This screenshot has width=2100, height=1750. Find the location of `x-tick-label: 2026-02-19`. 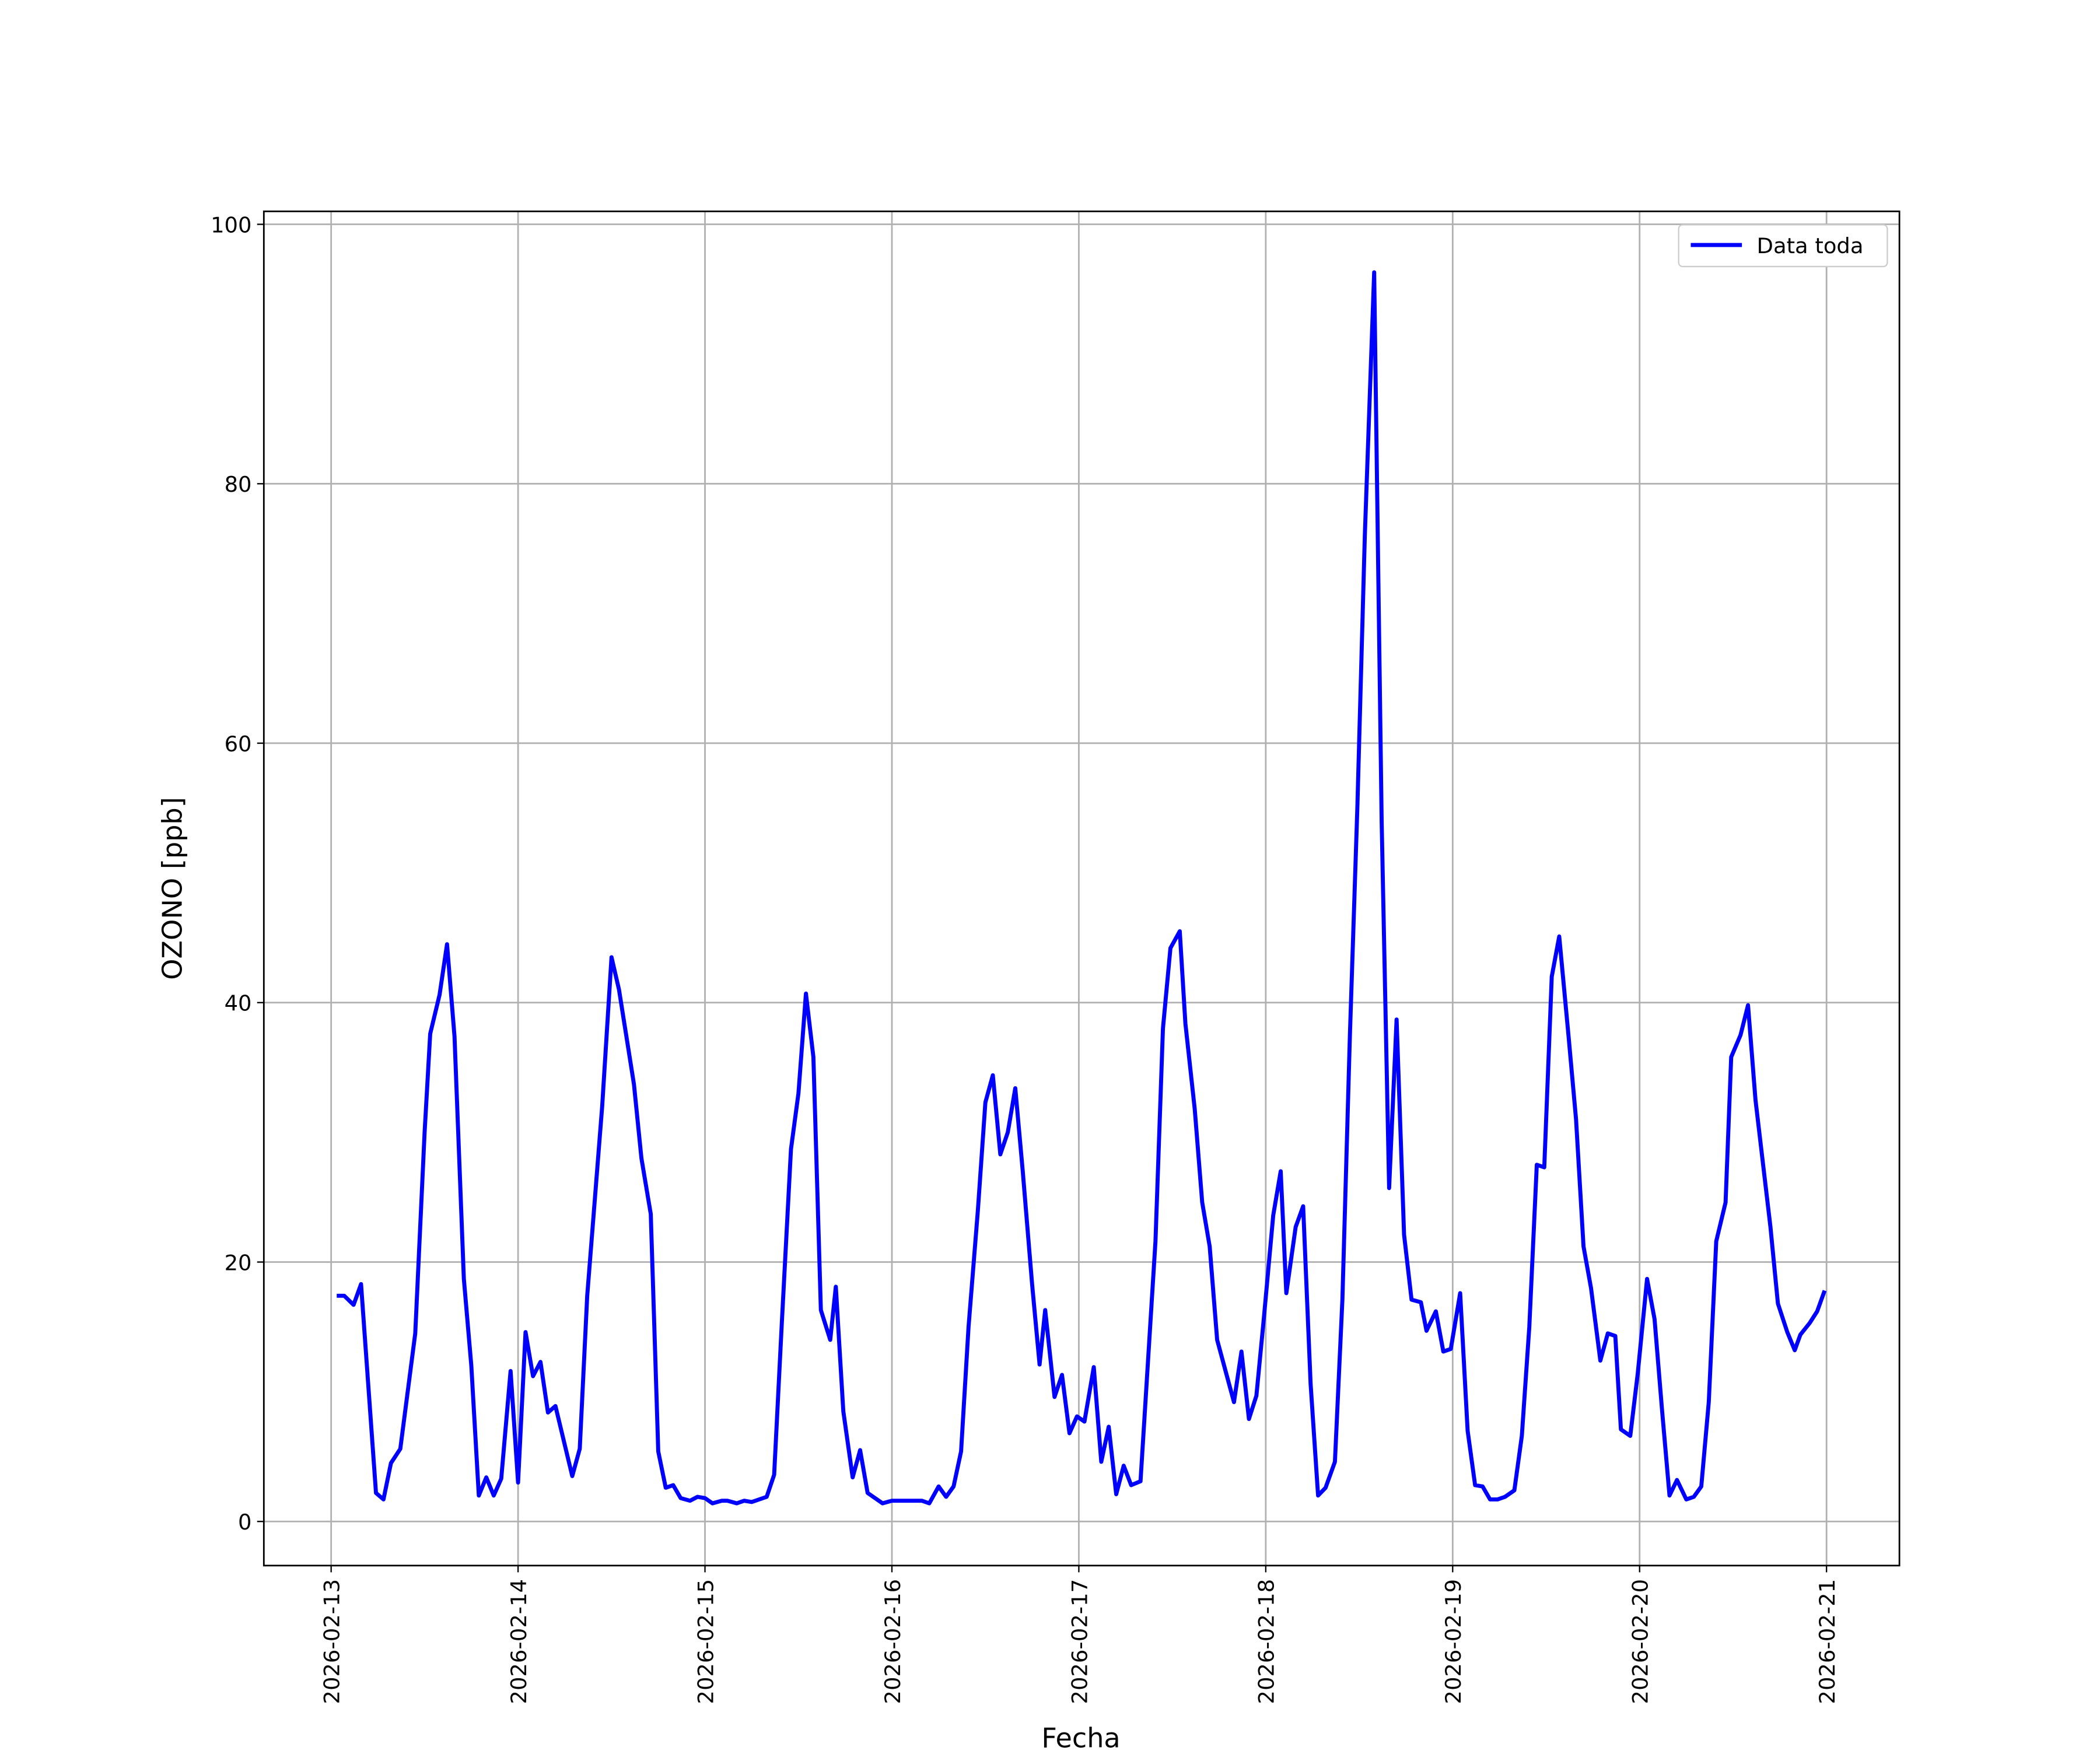

x-tick-label: 2026-02-19 is located at coordinates (1454, 1641).